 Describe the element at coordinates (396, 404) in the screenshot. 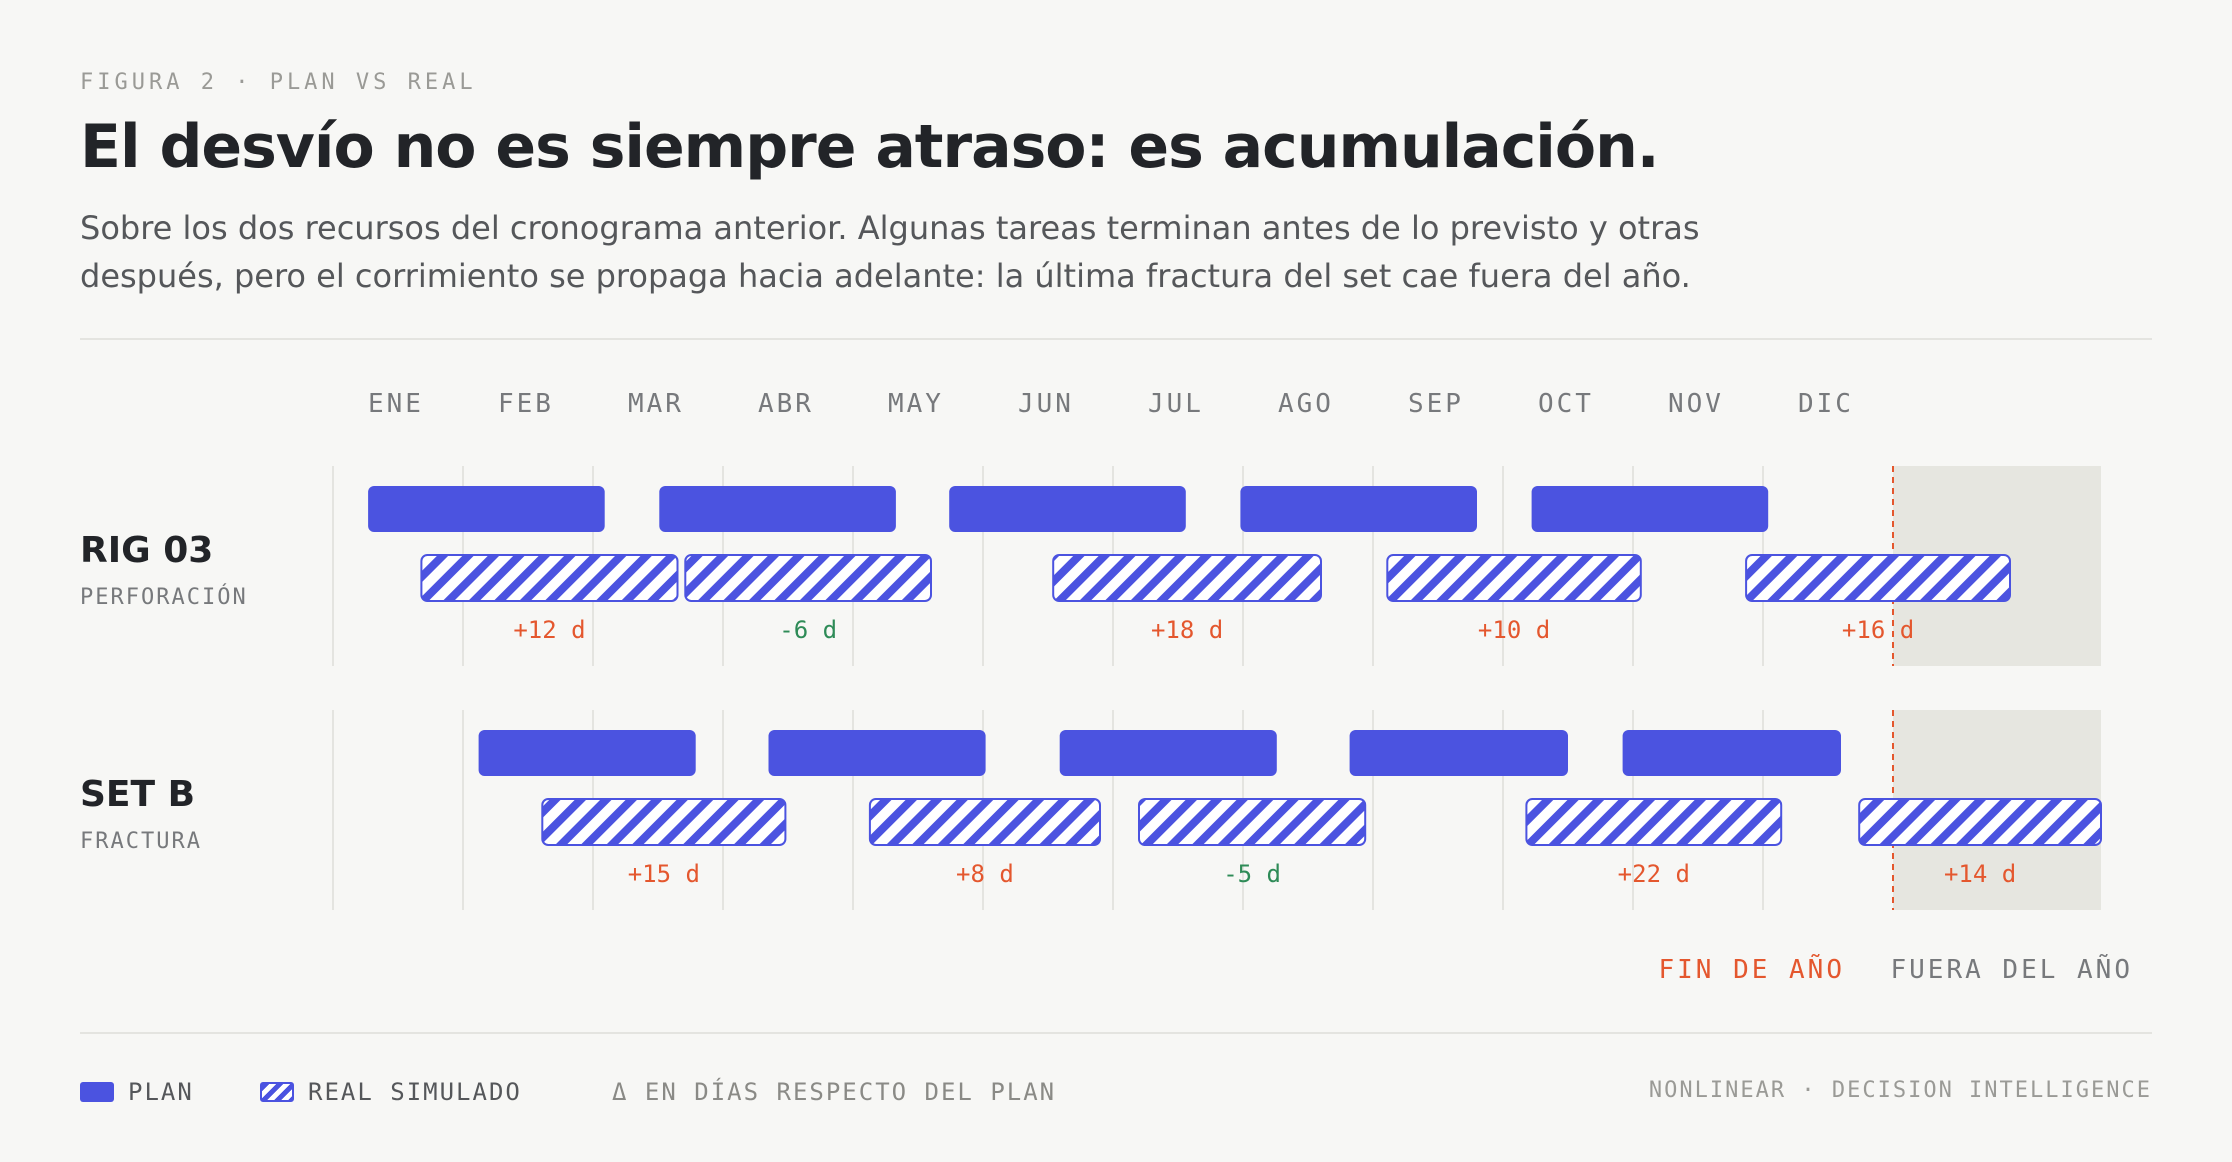

I see `month-label-ene: ENE` at that location.